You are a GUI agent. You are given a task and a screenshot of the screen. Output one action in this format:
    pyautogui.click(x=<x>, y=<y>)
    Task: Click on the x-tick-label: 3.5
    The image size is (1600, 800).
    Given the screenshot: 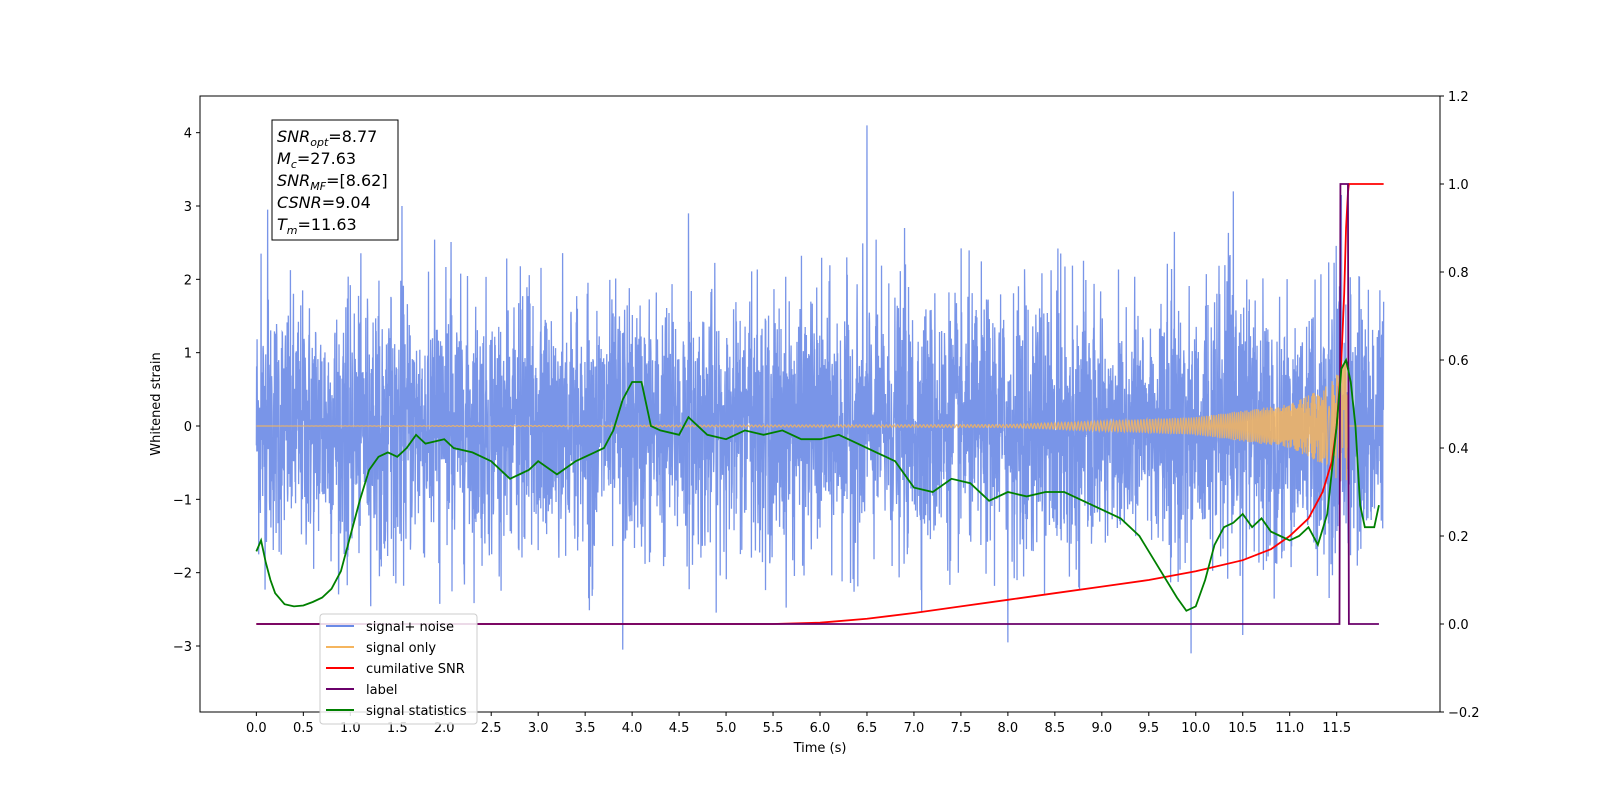 What is the action you would take?
    pyautogui.click(x=585, y=728)
    